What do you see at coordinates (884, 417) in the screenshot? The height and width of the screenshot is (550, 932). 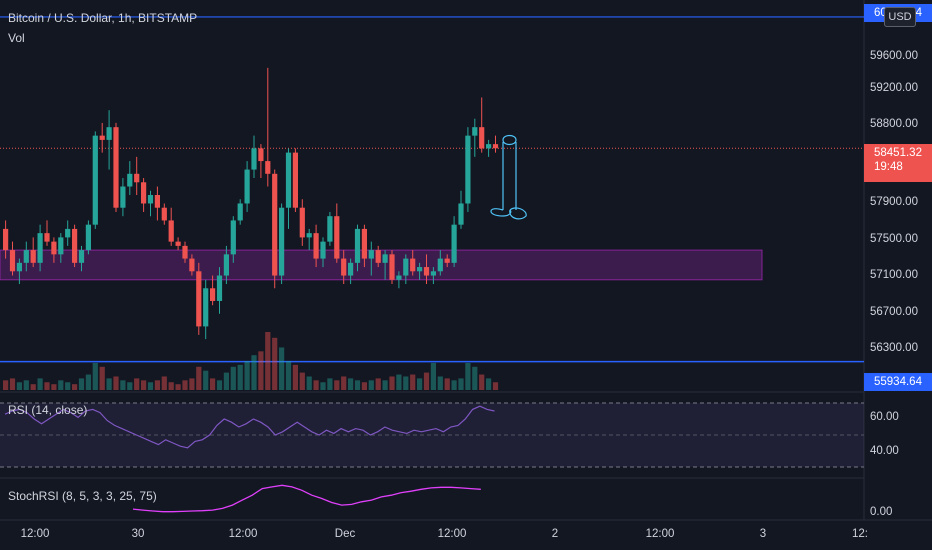 I see `rsi-tick: 60.00` at bounding box center [884, 417].